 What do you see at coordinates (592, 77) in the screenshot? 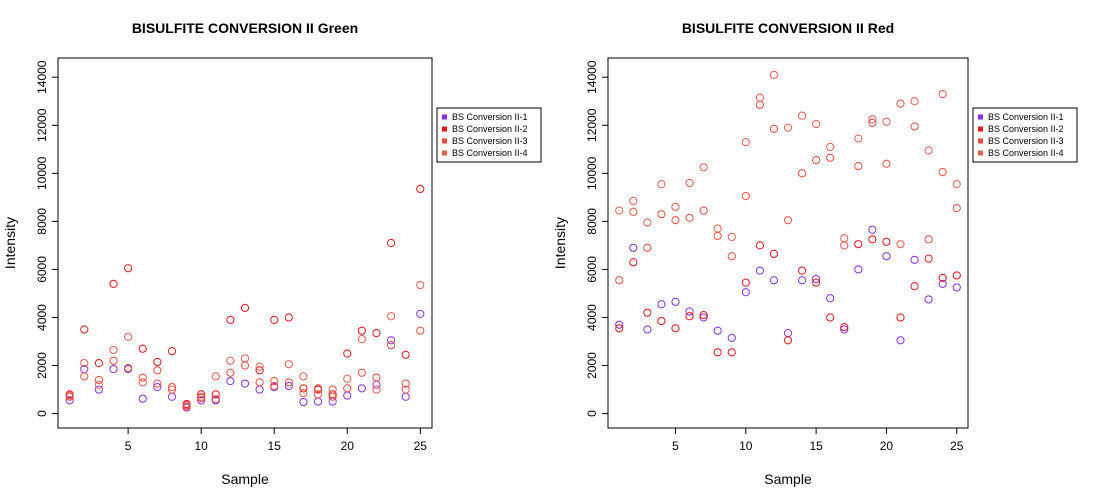
I see `chart-2-y-tick-label: 14000` at bounding box center [592, 77].